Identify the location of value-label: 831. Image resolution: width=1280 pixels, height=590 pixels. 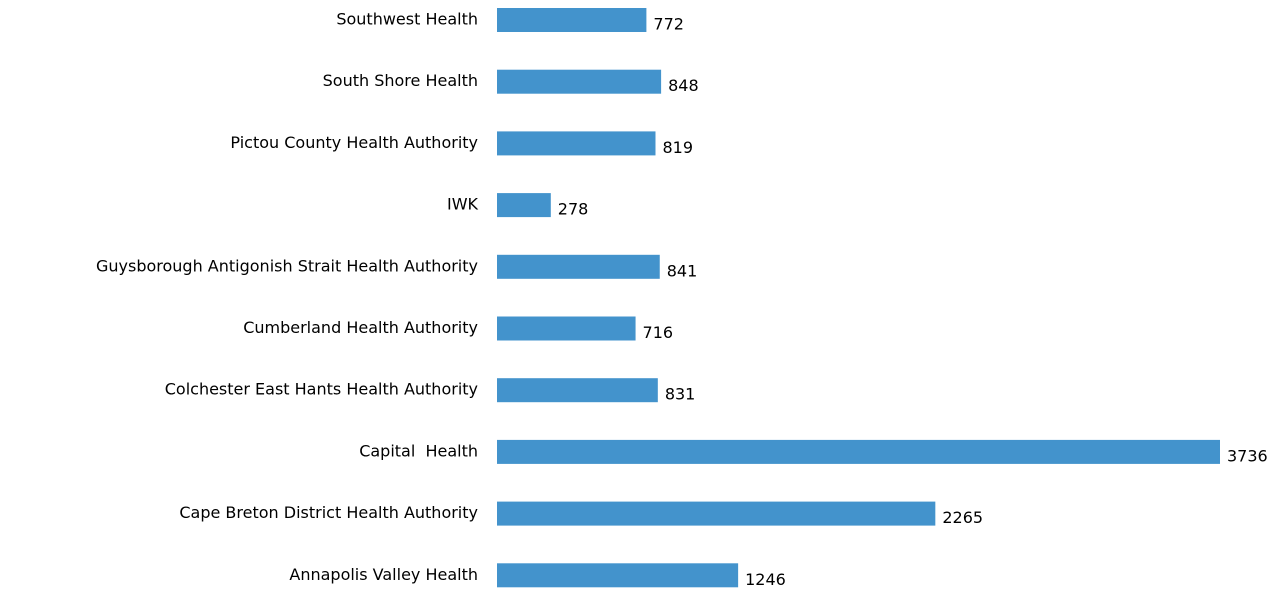
(680, 394).